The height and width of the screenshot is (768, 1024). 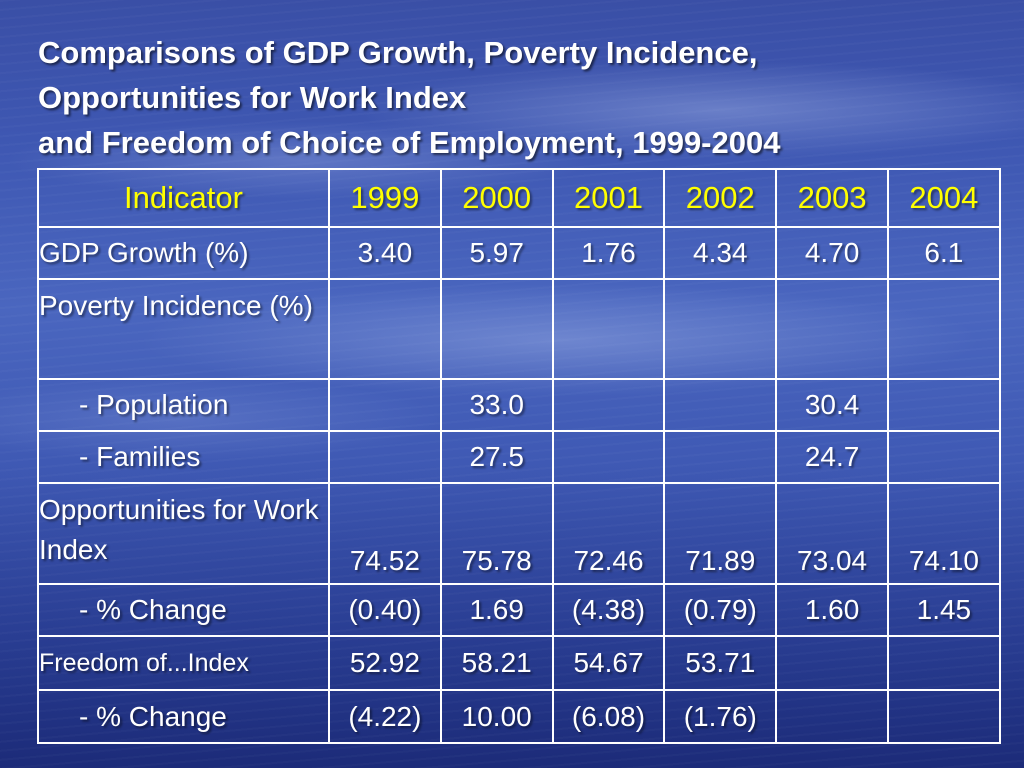 What do you see at coordinates (385, 663) in the screenshot?
I see `table-cell: 52.92` at bounding box center [385, 663].